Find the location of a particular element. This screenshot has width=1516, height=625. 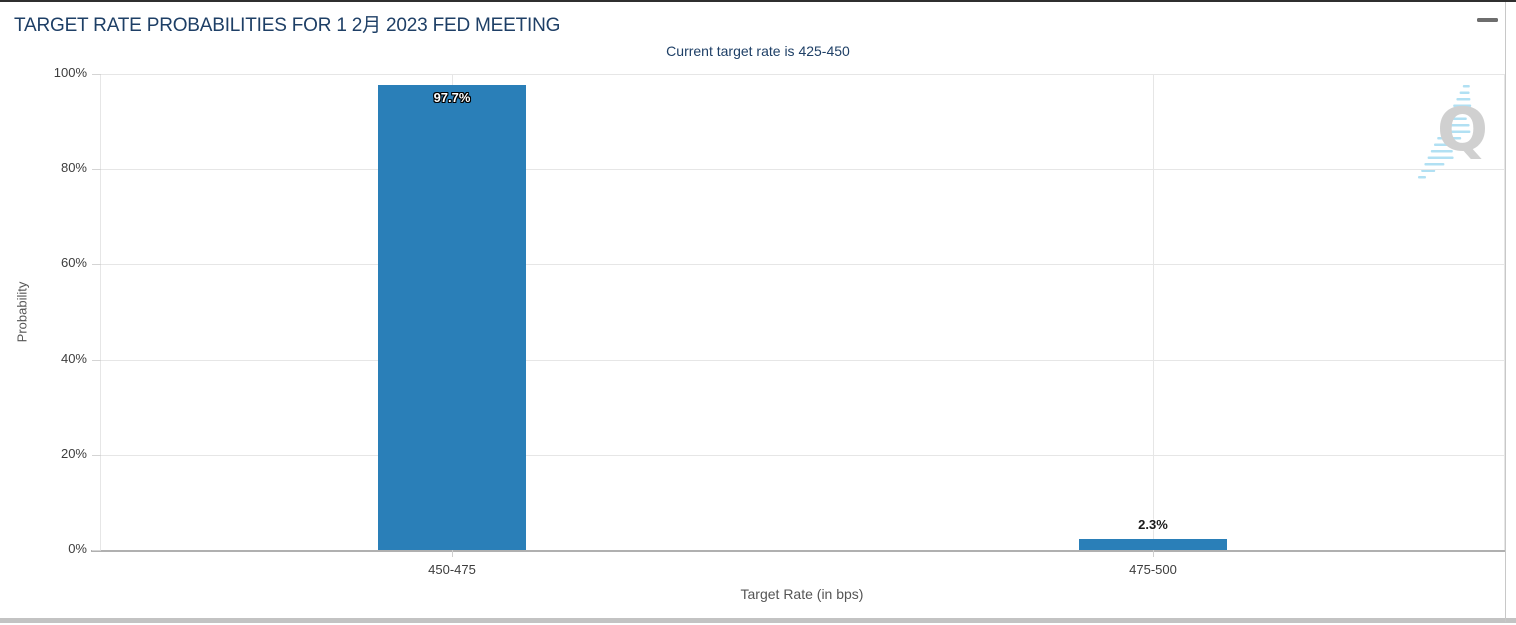

hamburger-icon is located at coordinates (1487, 20).